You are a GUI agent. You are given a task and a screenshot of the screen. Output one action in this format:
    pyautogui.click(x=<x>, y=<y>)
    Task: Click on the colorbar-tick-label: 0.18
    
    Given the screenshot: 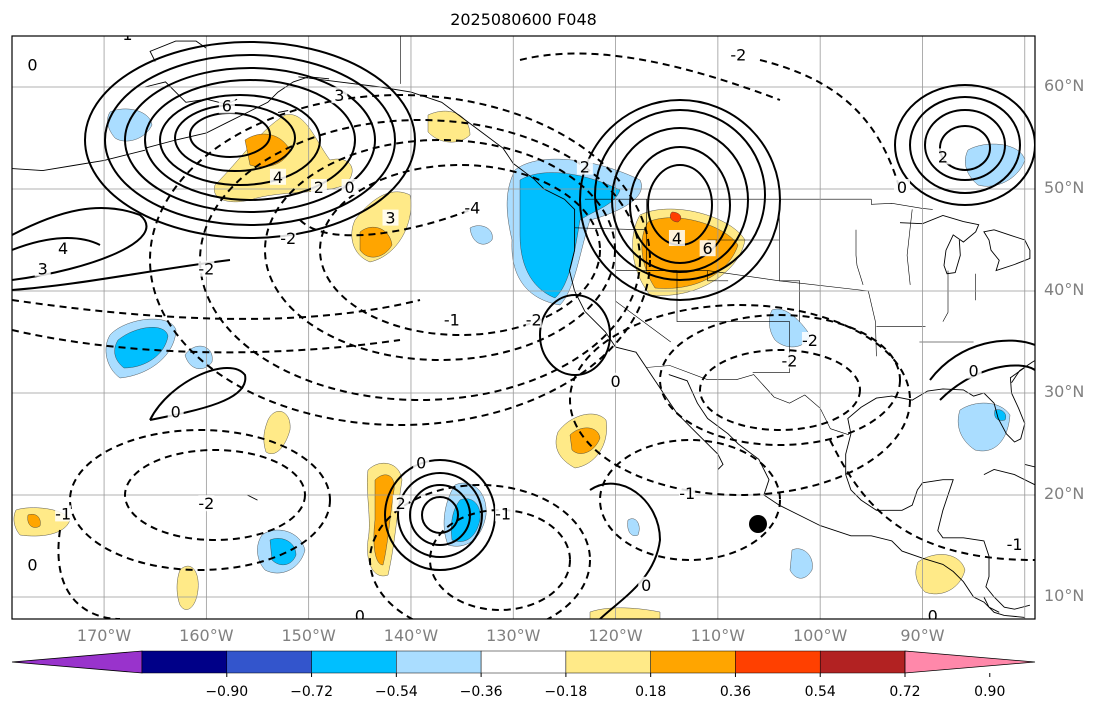 What is the action you would take?
    pyautogui.click(x=651, y=692)
    